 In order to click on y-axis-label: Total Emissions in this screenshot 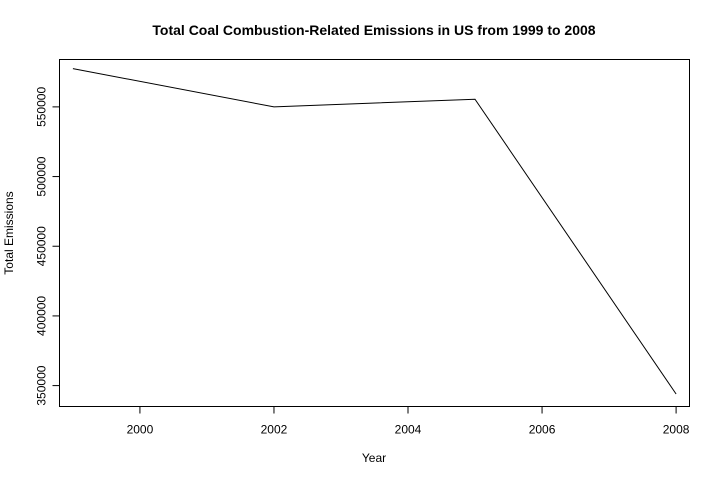, I will do `click(9, 232)`.